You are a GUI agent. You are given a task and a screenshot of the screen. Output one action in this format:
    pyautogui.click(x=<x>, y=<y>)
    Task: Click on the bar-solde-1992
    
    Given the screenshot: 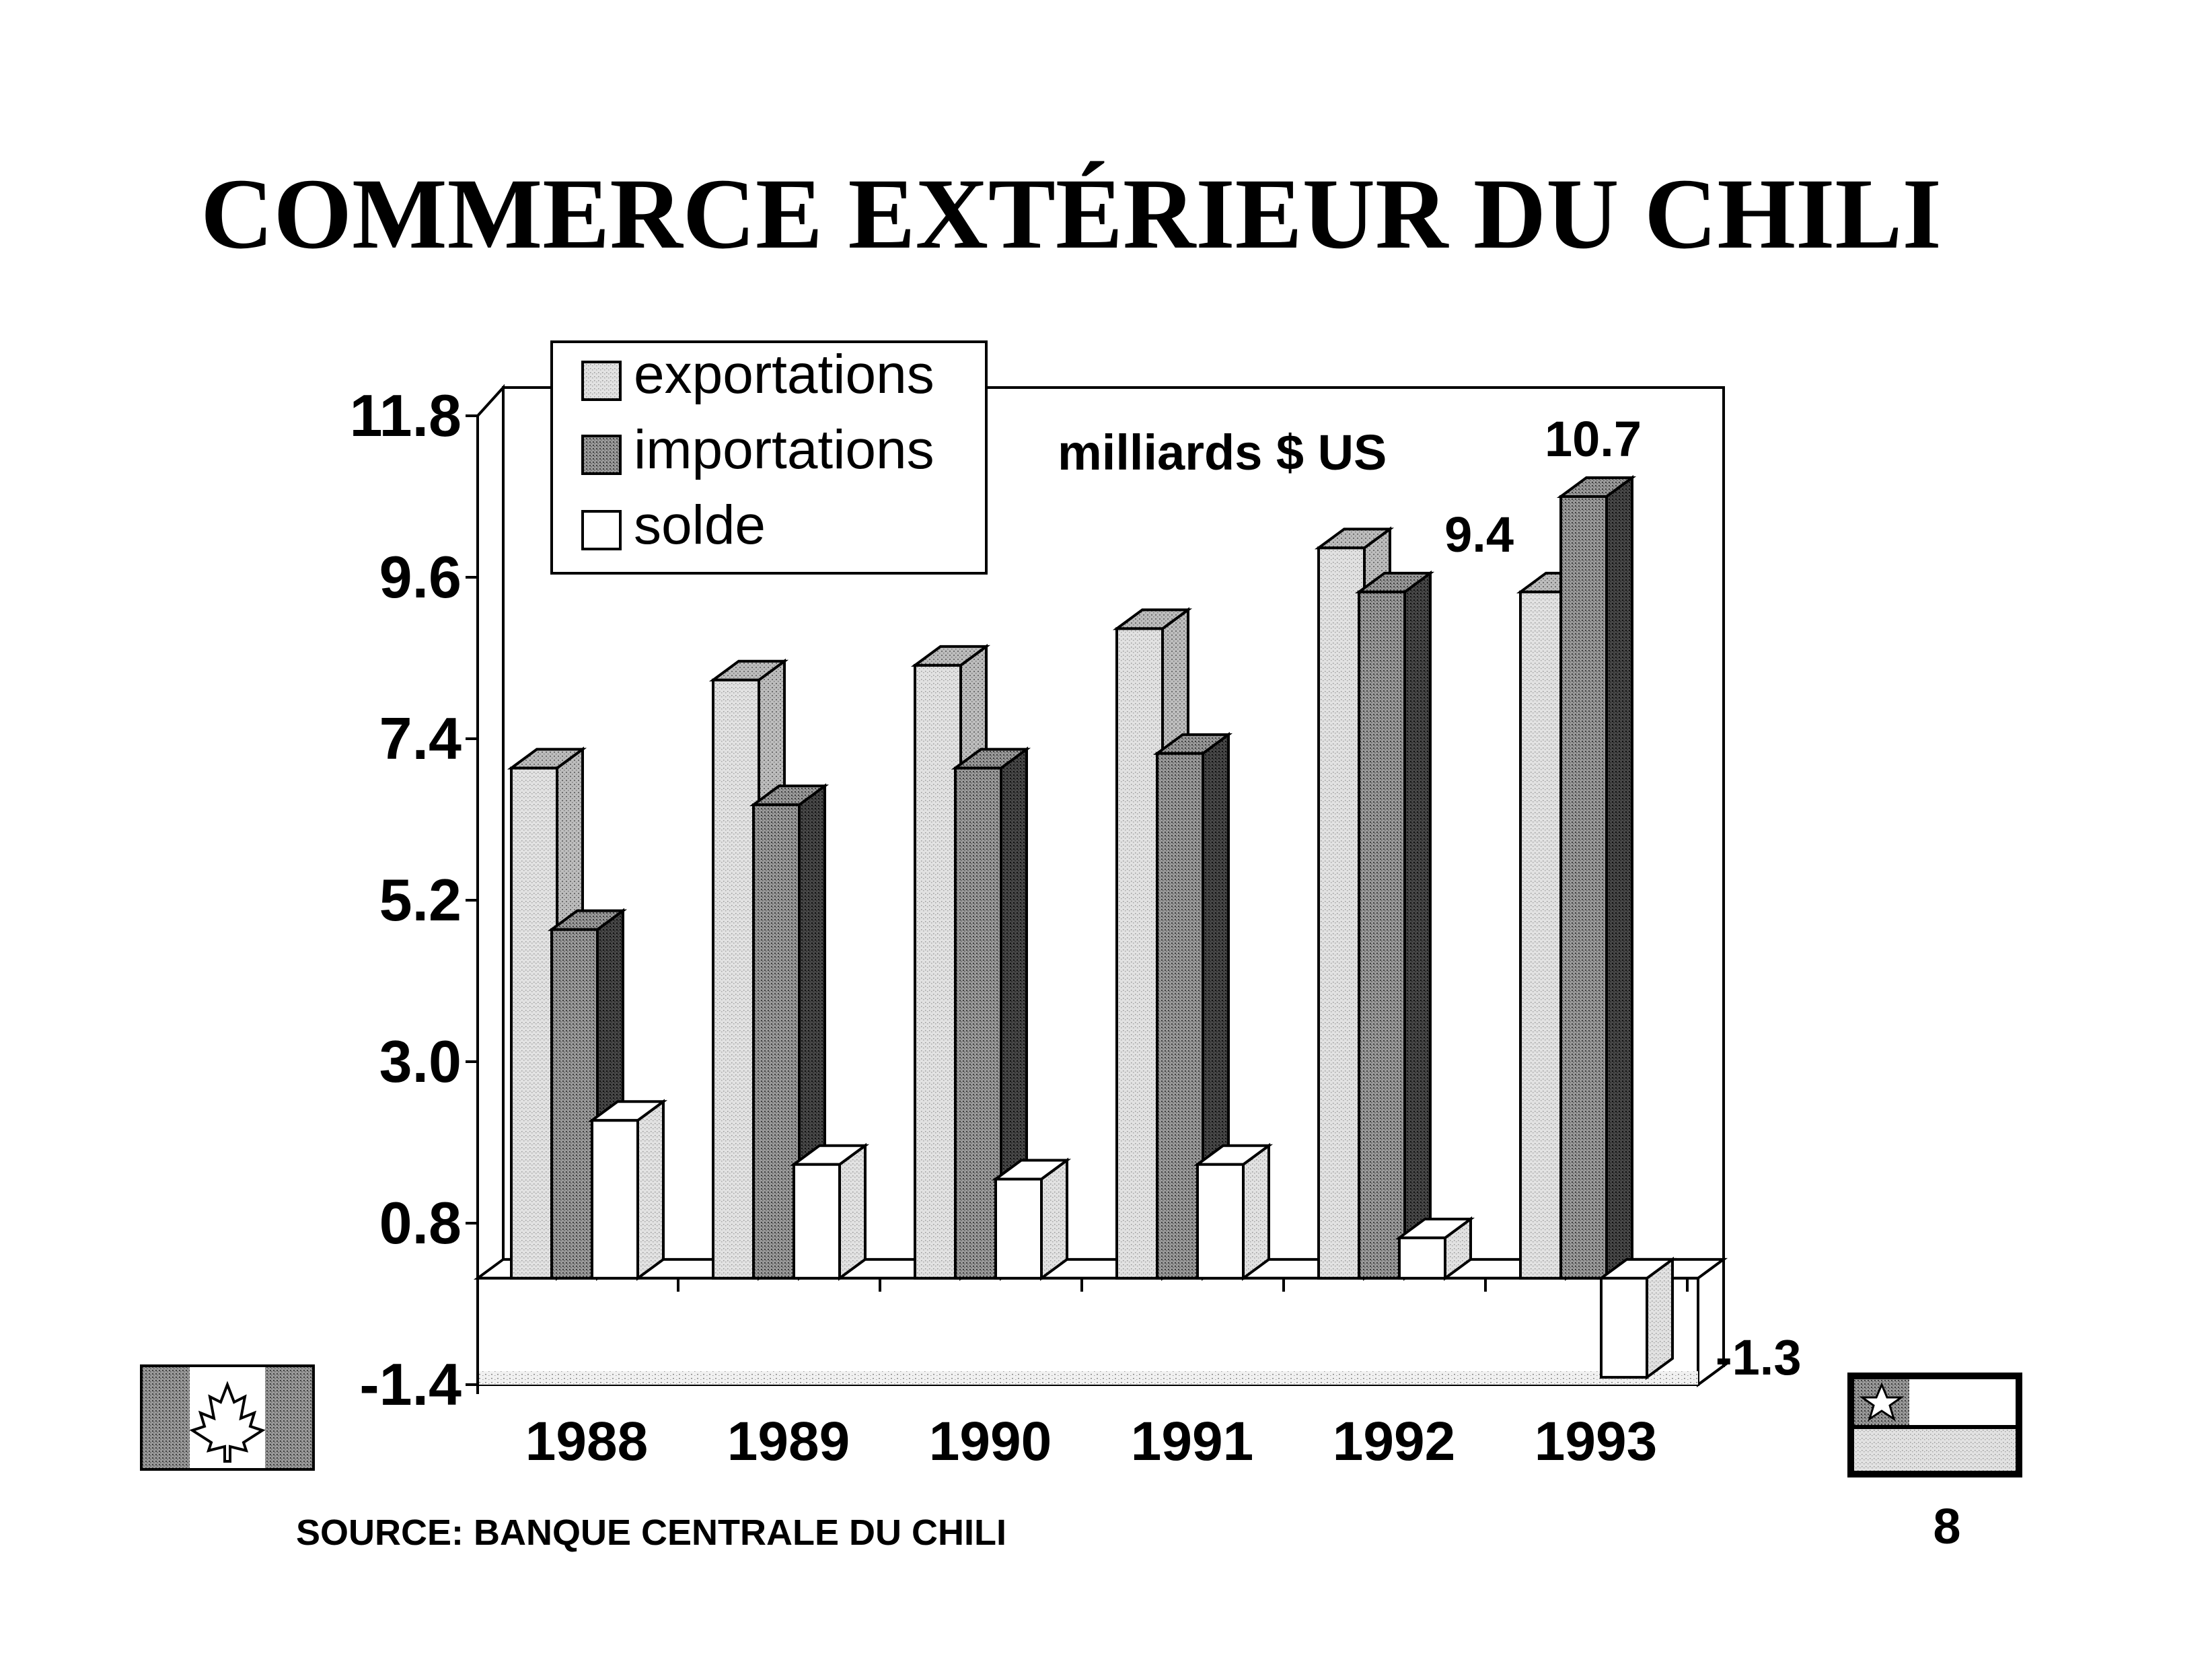 What is the action you would take?
    pyautogui.click(x=1435, y=1248)
    